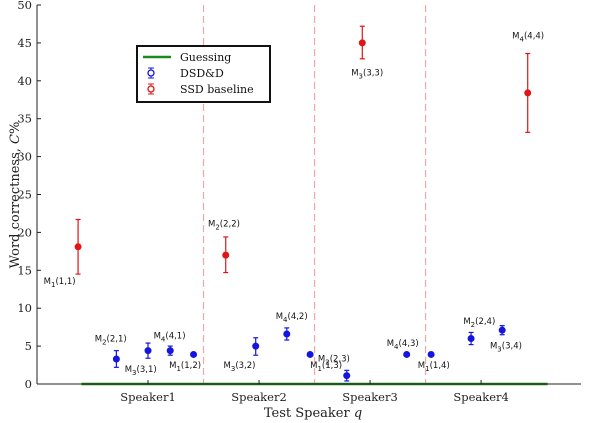 The width and height of the screenshot is (607, 423). Describe the element at coordinates (481, 397) in the screenshot. I see `x-tick-label-4: Speaker4` at that location.